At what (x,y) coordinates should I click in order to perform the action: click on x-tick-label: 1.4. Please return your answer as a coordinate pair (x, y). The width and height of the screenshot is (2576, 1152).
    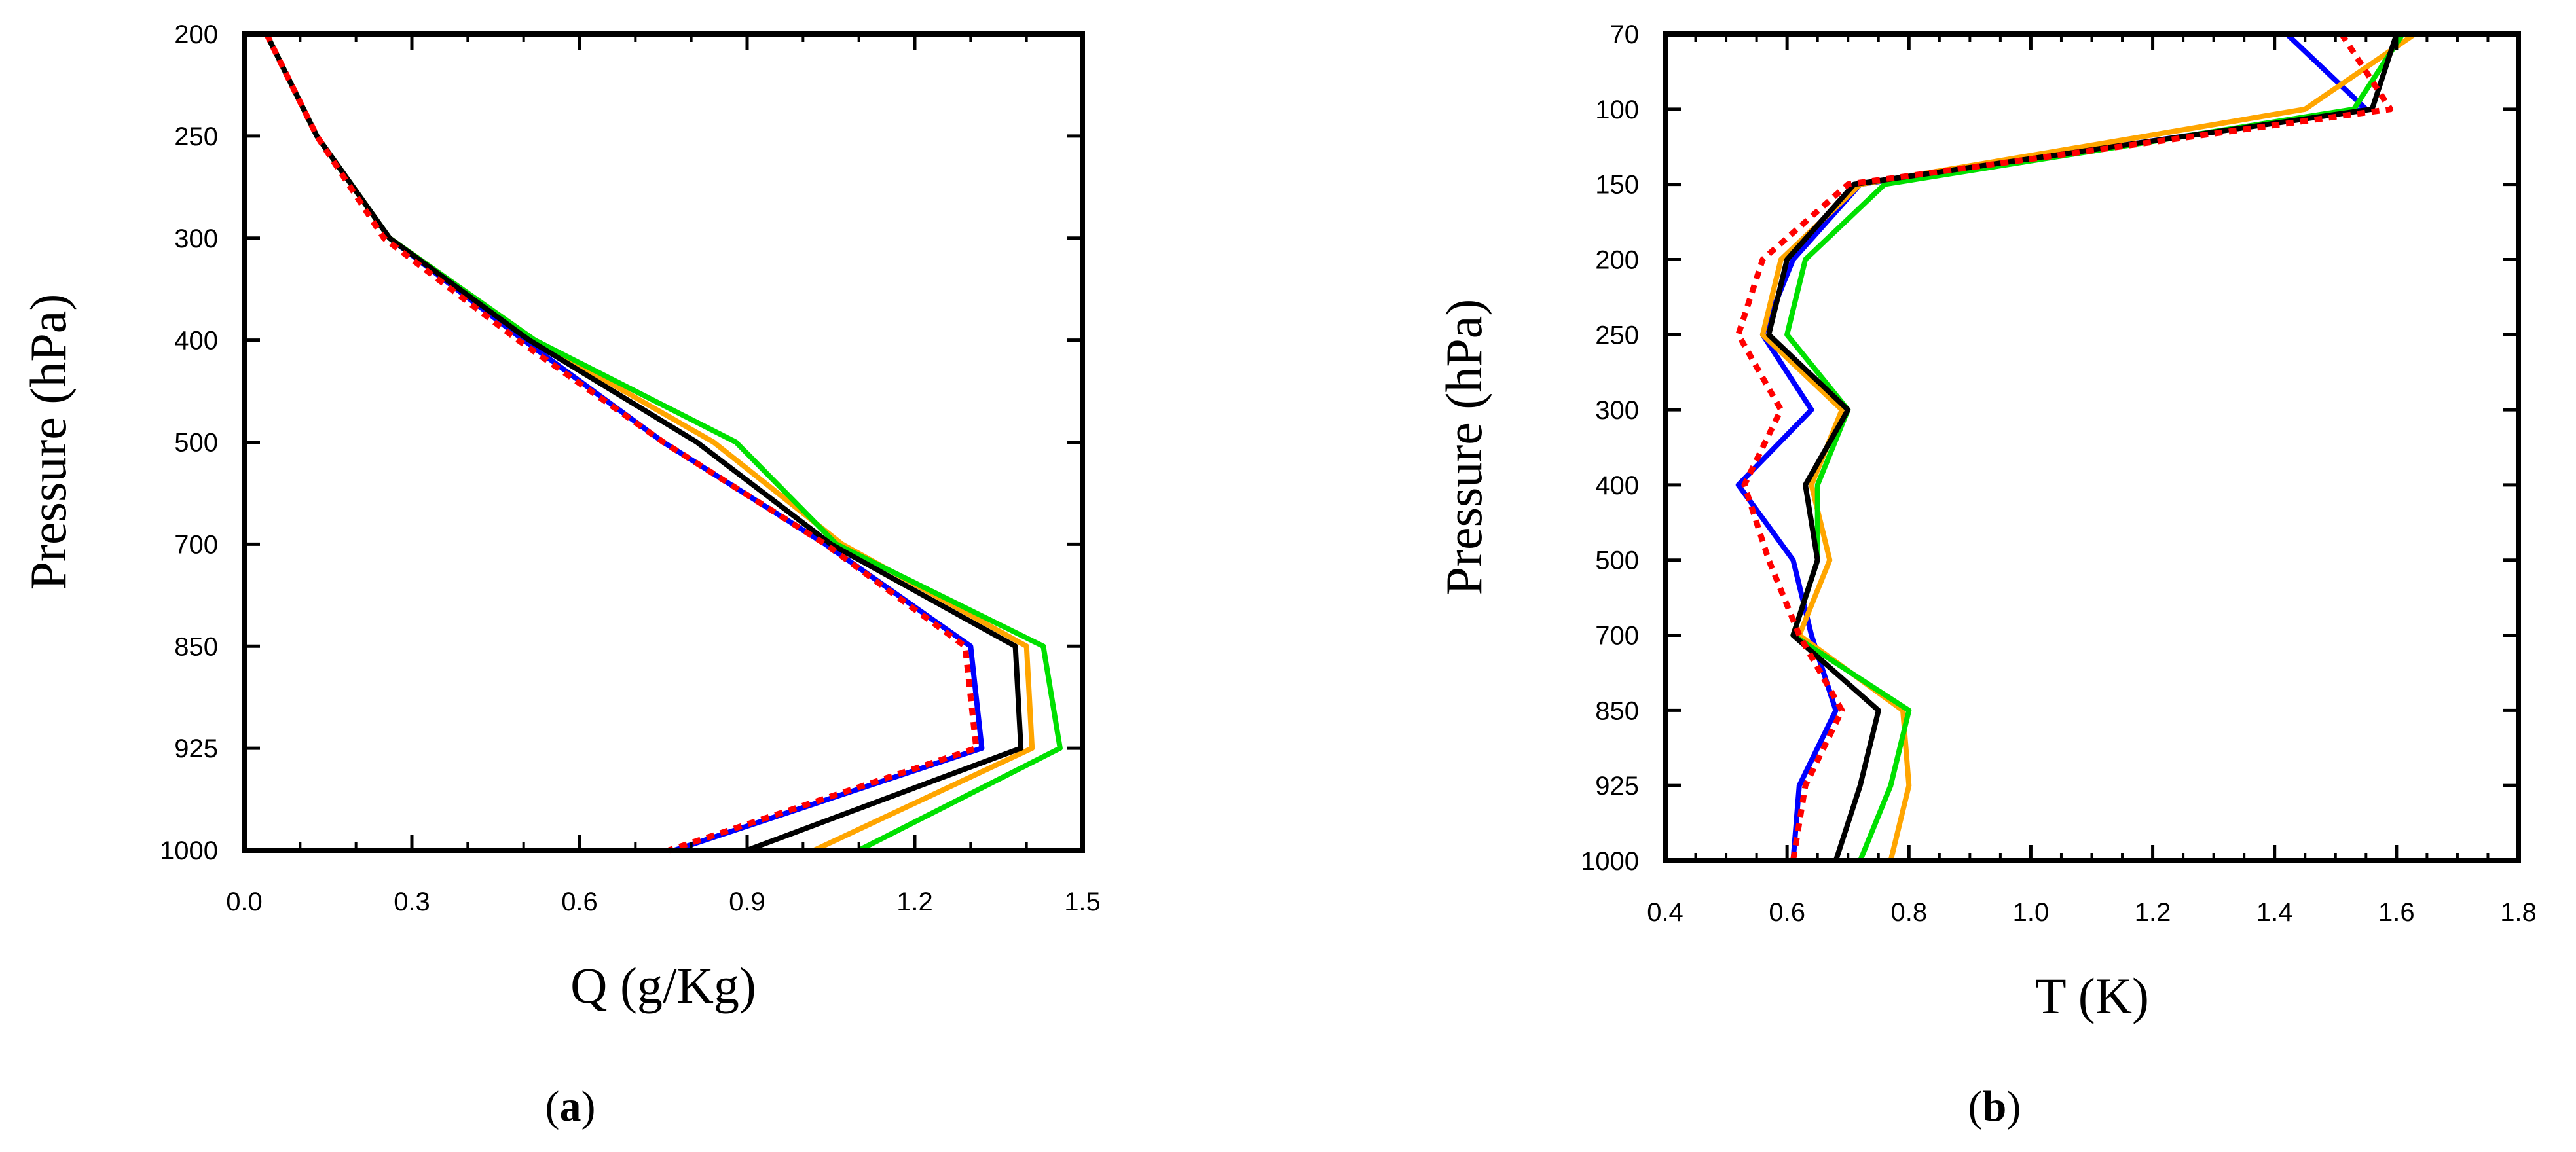
    Looking at the image, I should click on (2274, 912).